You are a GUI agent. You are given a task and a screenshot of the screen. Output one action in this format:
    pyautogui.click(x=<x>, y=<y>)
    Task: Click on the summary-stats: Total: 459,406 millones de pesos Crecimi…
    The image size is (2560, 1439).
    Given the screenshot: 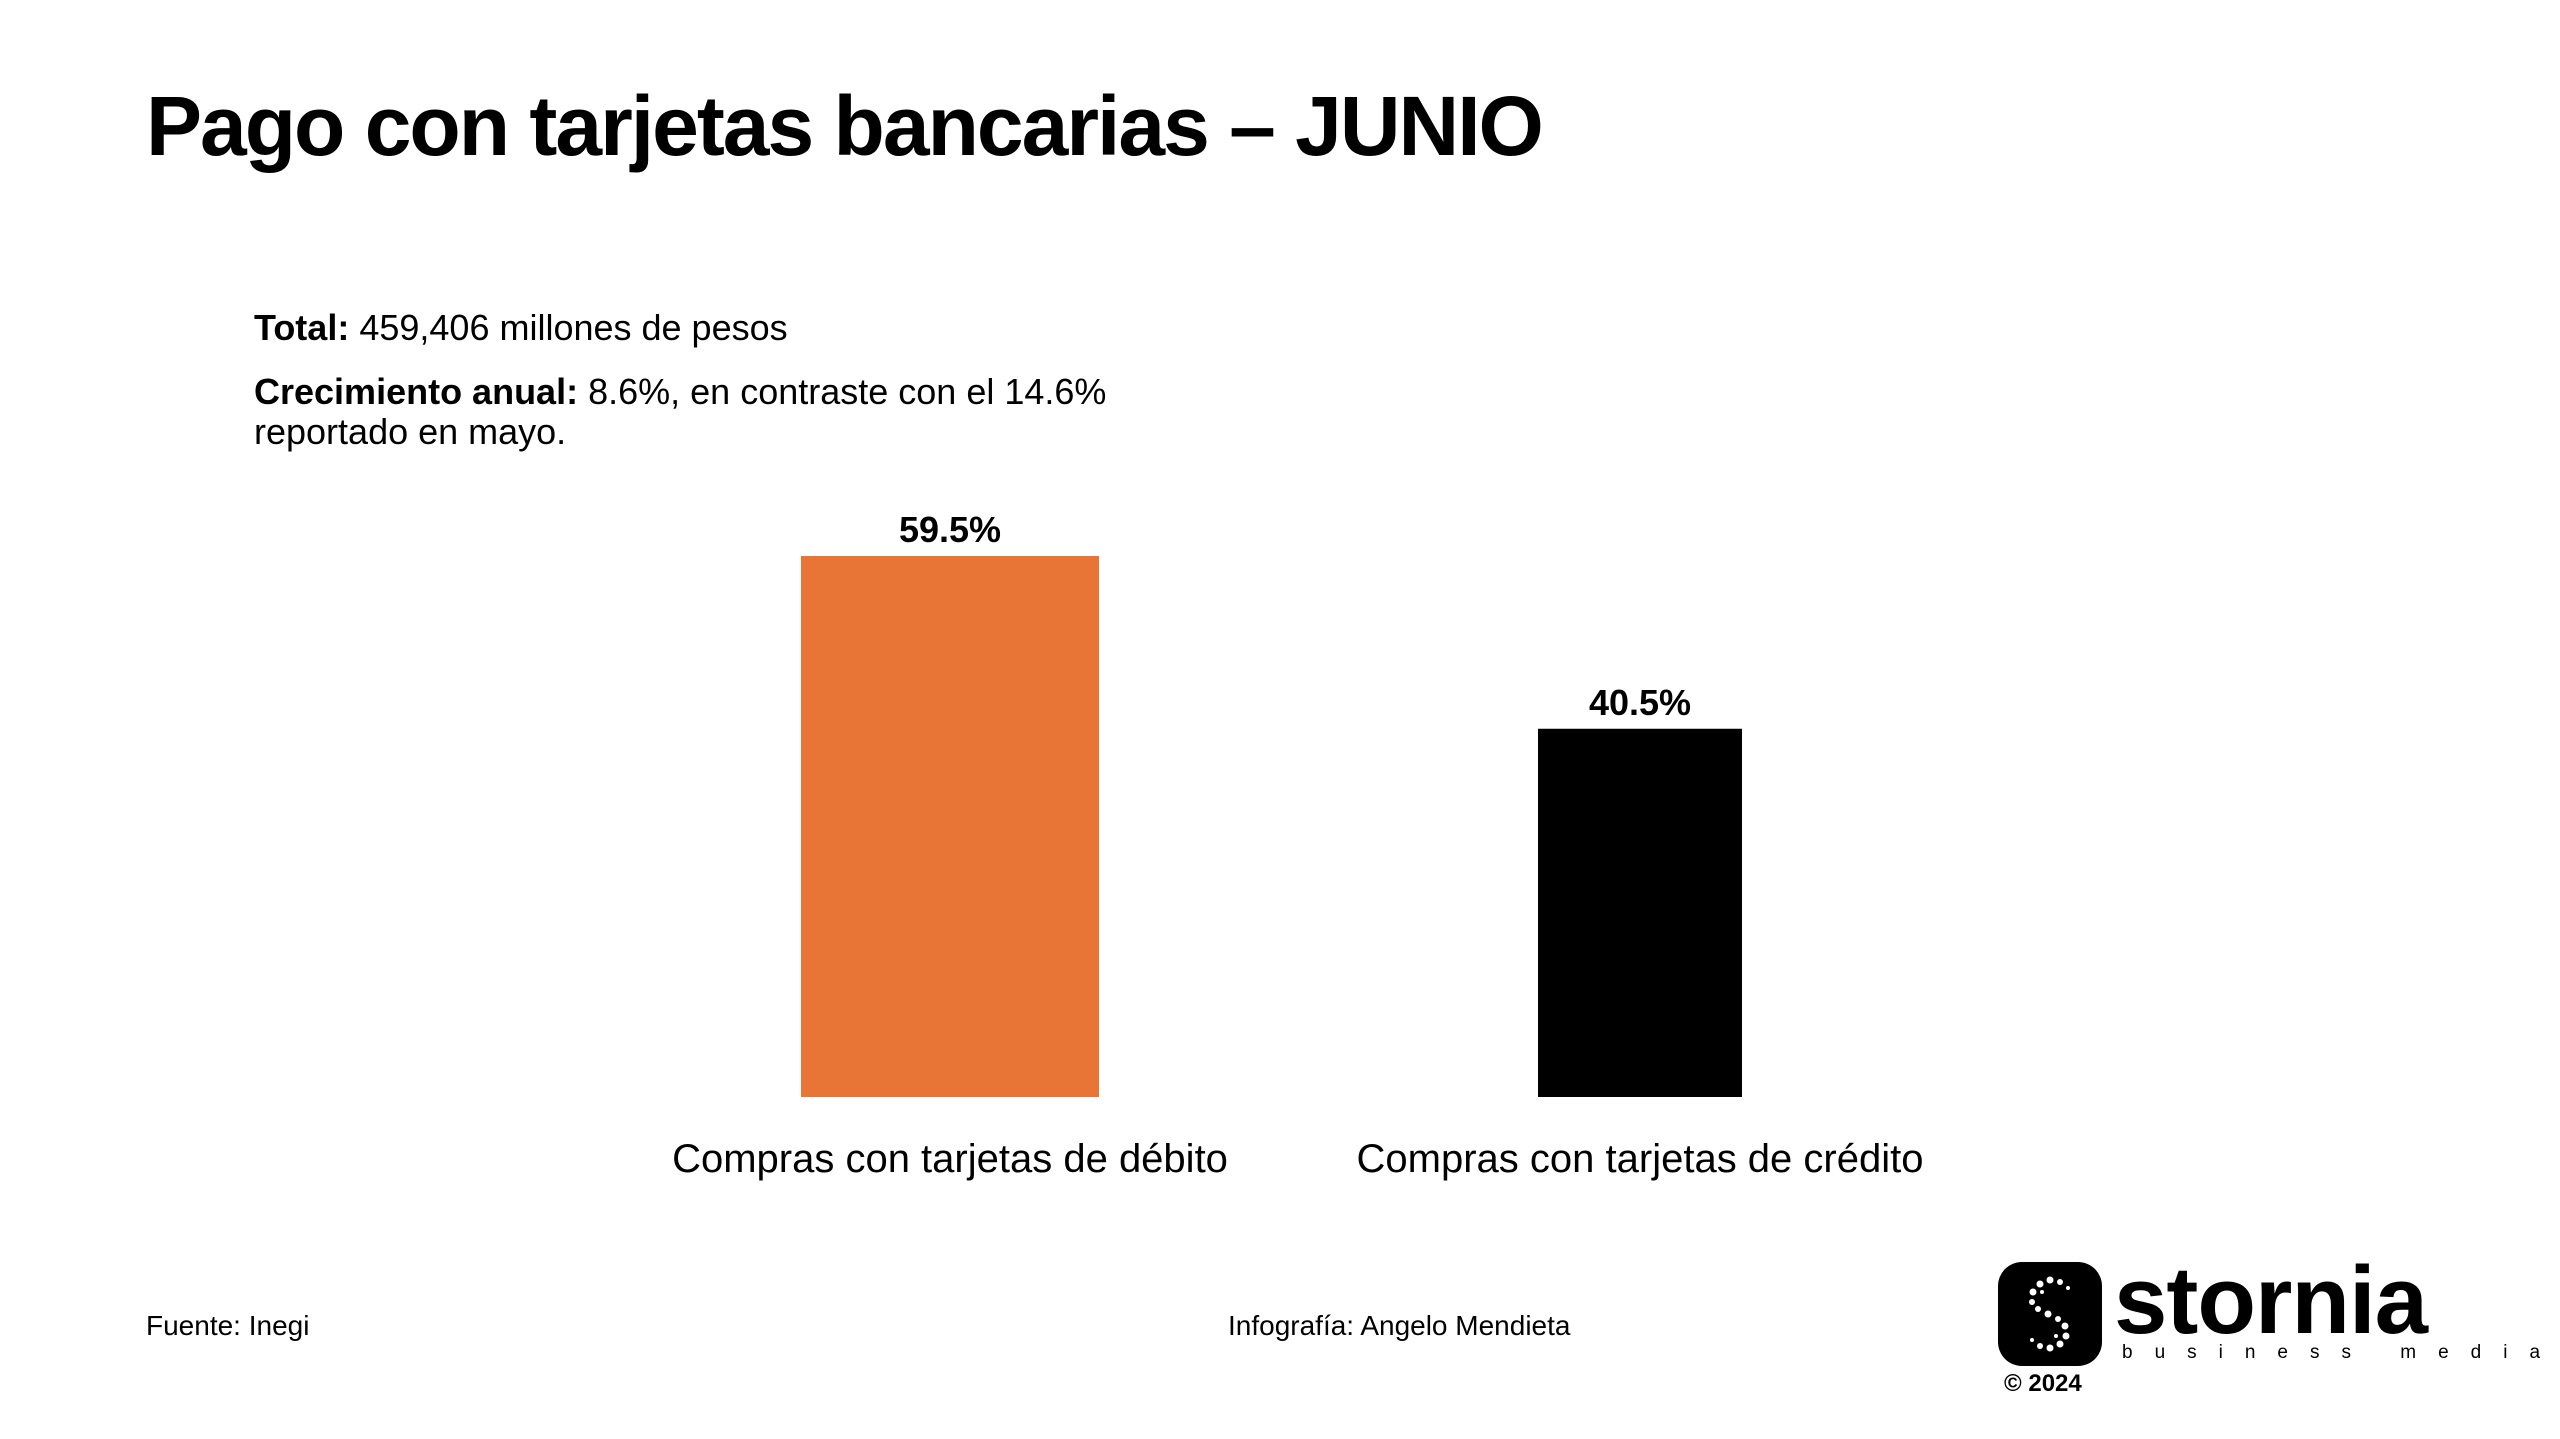 What is the action you would take?
    pyautogui.click(x=680, y=380)
    